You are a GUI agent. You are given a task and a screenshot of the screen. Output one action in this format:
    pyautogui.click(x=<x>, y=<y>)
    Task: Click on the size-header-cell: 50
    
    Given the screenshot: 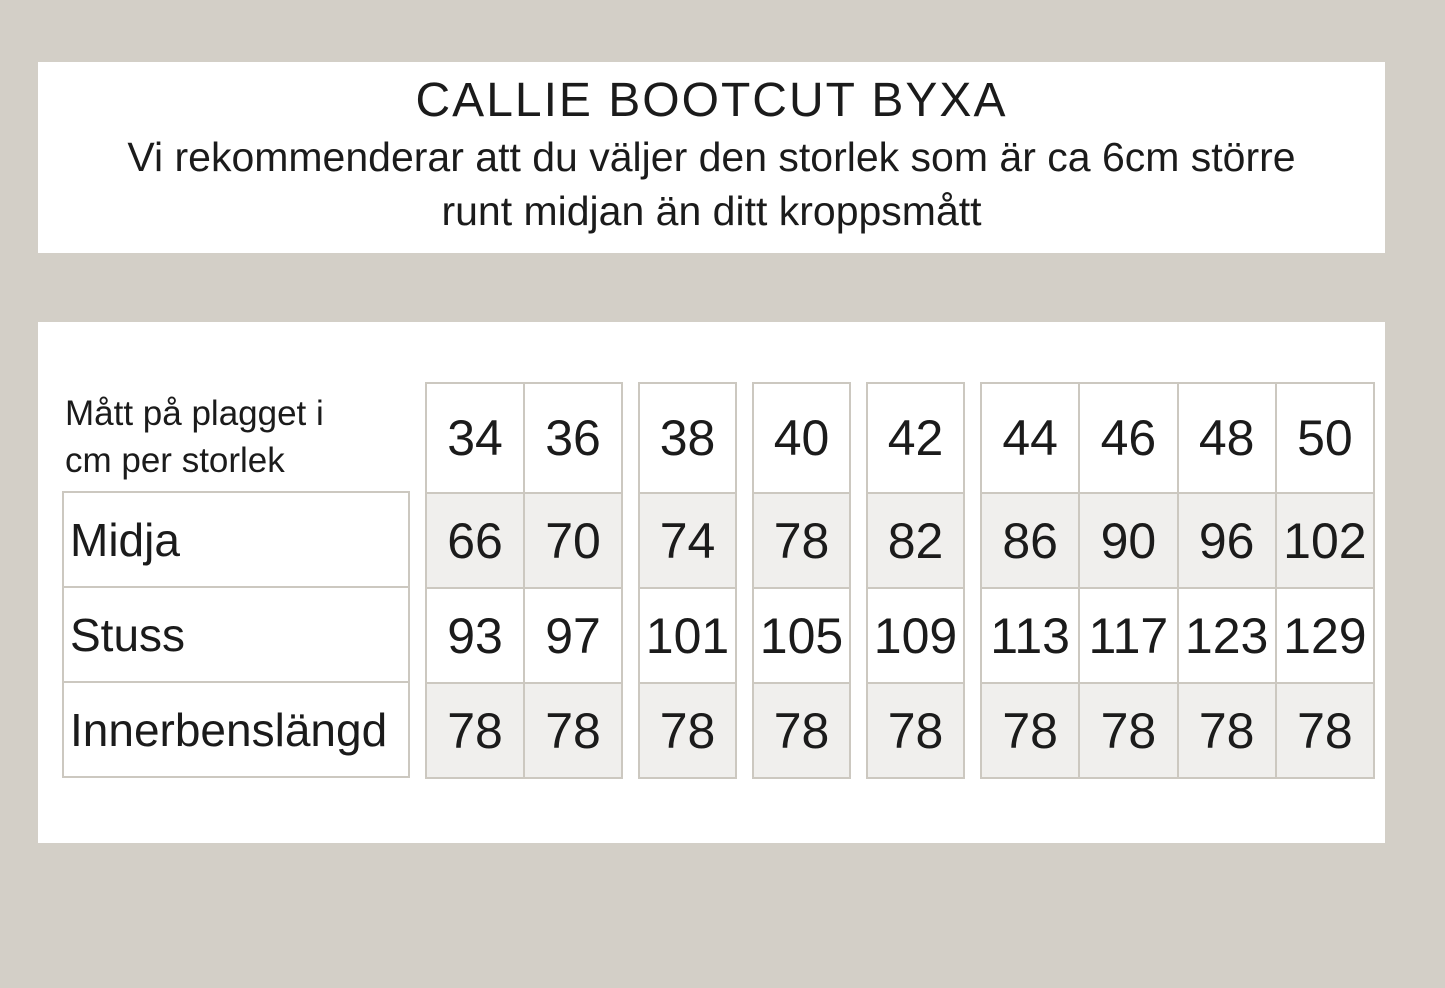 What is the action you would take?
    pyautogui.click(x=1325, y=438)
    